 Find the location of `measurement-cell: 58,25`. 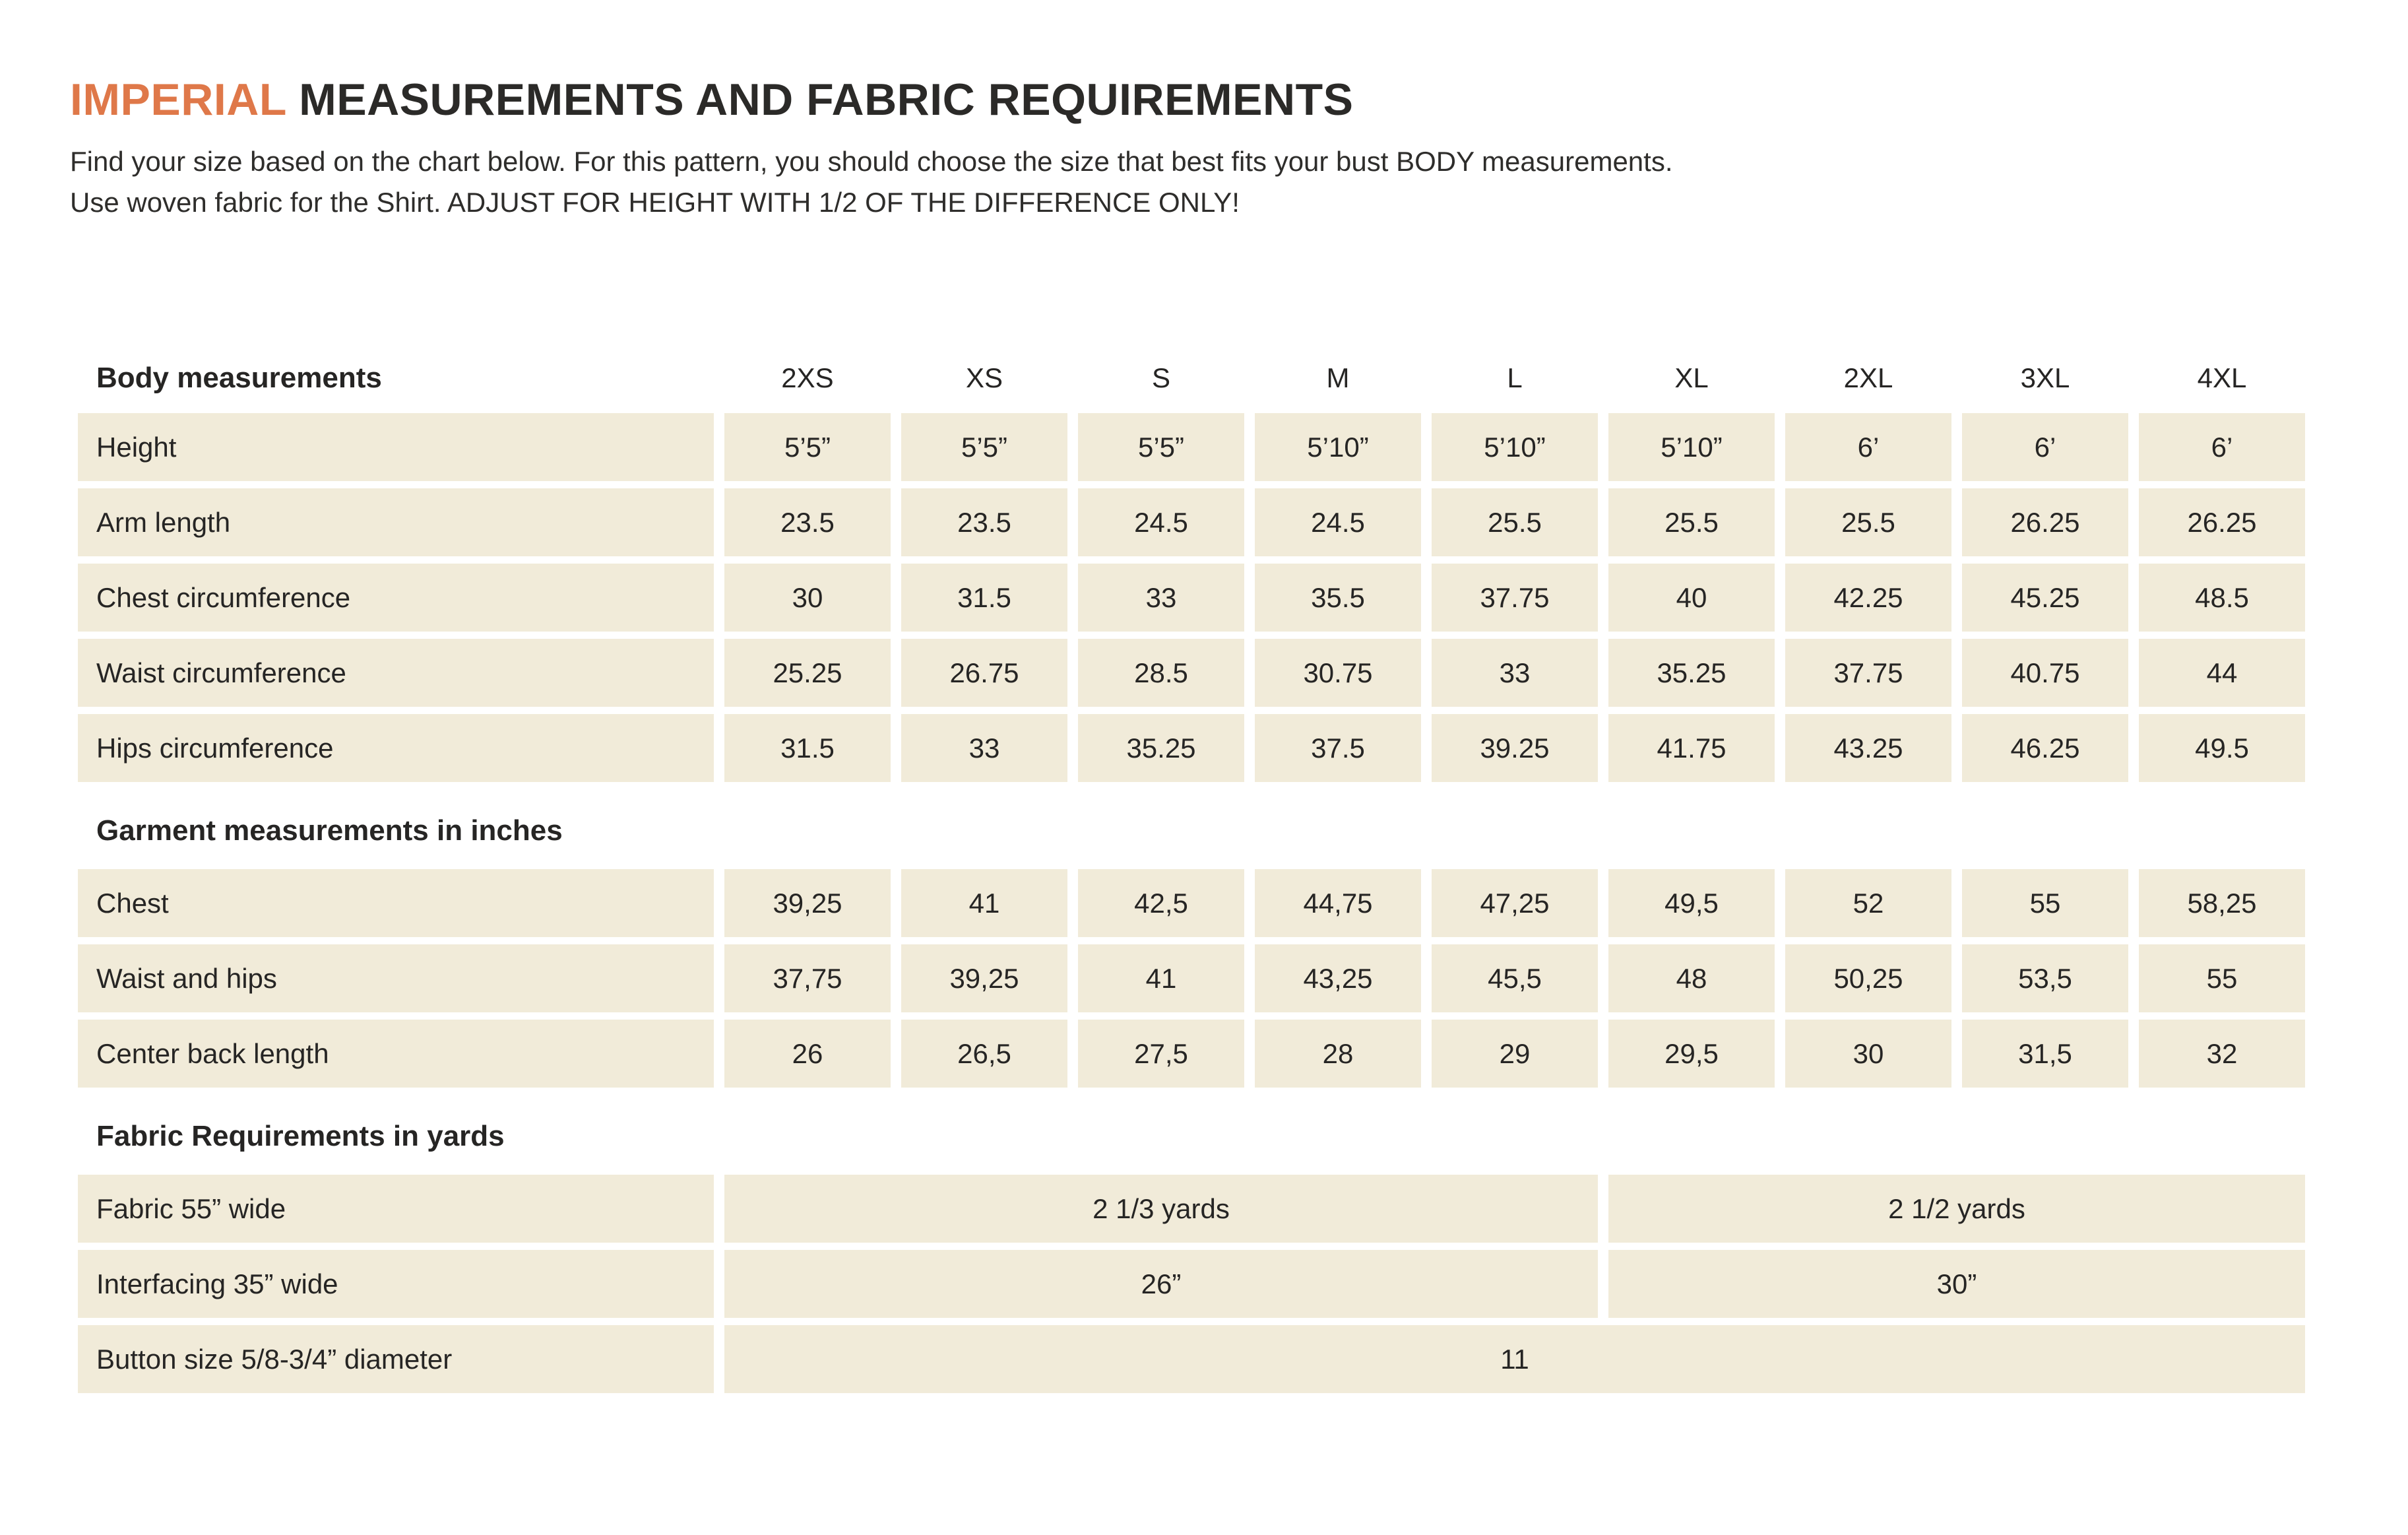

measurement-cell: 58,25 is located at coordinates (2222, 903).